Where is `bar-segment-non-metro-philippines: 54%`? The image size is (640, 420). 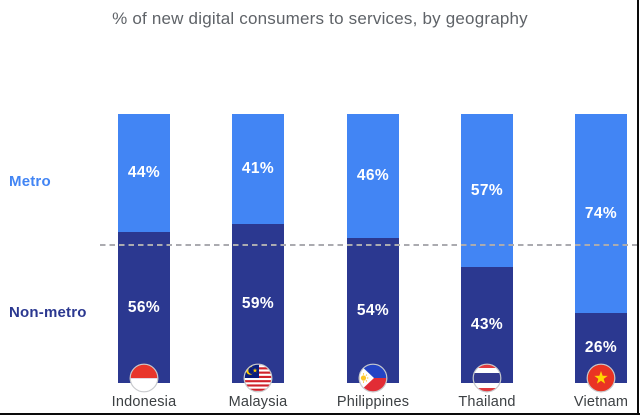
bar-segment-non-metro-philippines: 54% is located at coordinates (373, 310).